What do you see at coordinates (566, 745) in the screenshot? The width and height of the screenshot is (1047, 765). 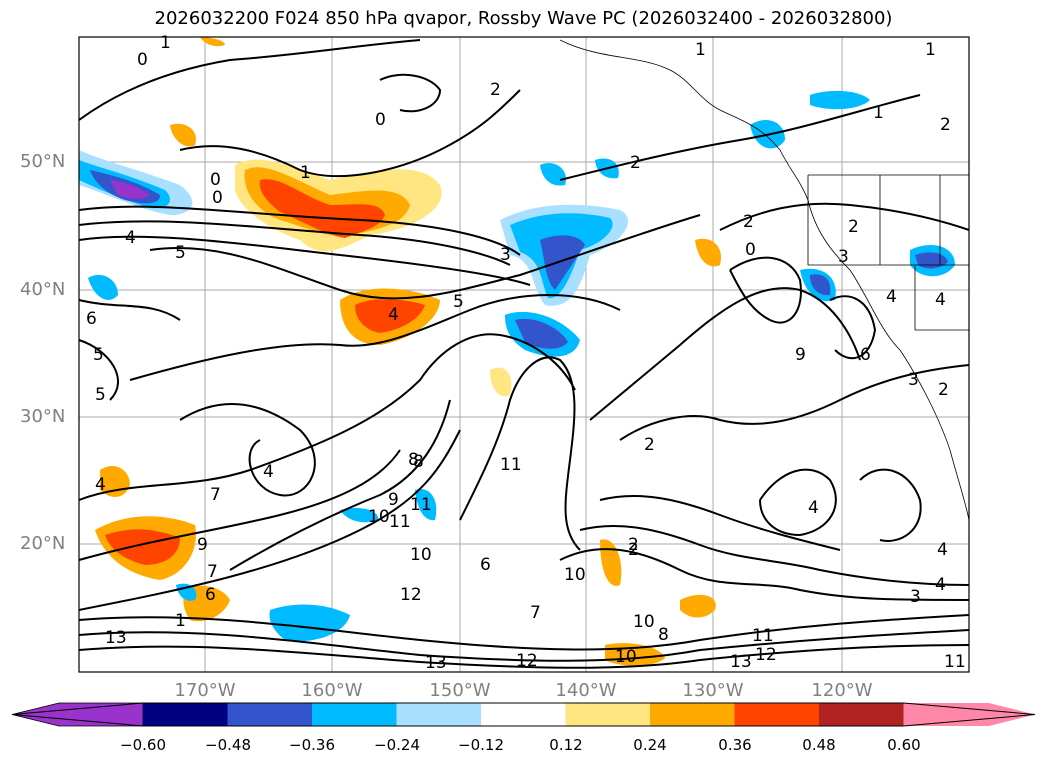 I see `colorbar-tick-label: 0.12` at bounding box center [566, 745].